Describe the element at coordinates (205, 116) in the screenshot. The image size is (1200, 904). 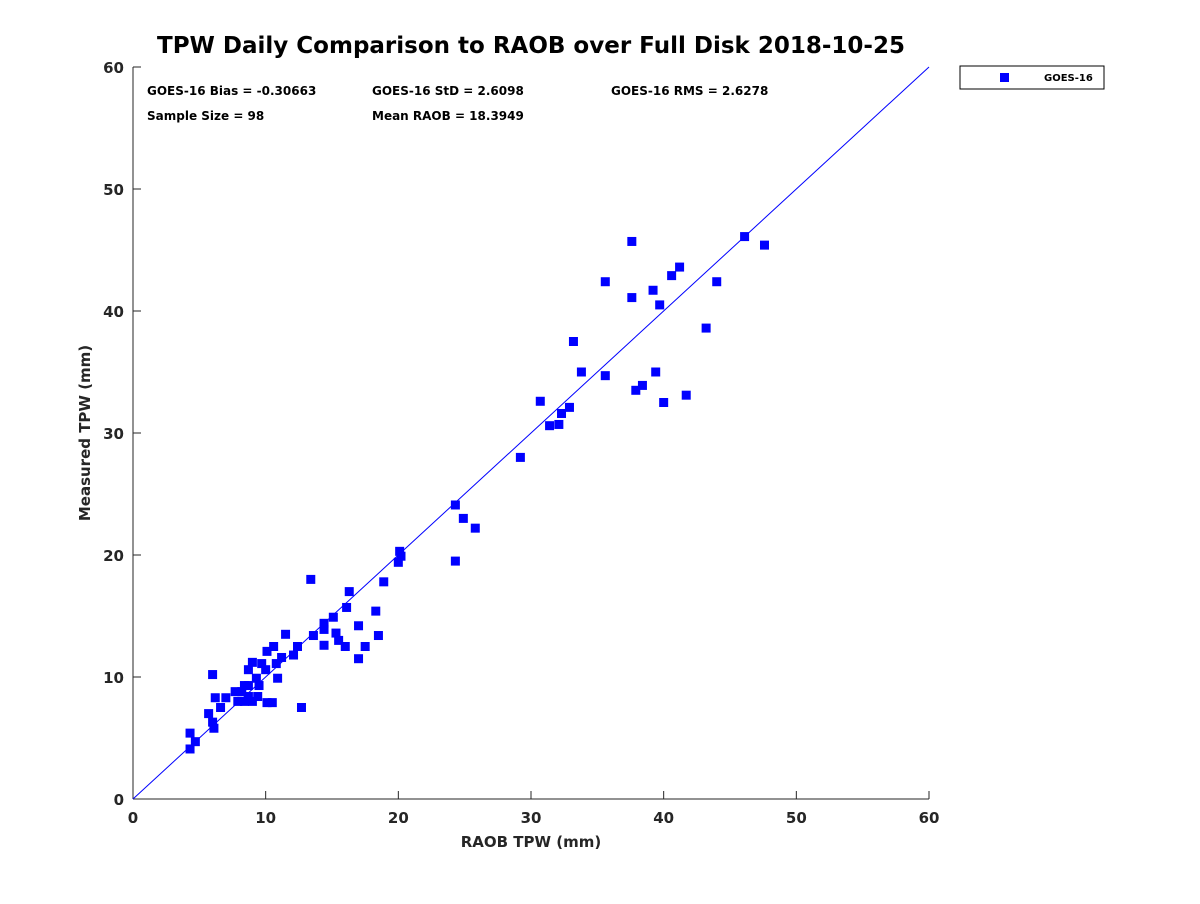
I see `stat-sample-size: Sample Size = 98` at that location.